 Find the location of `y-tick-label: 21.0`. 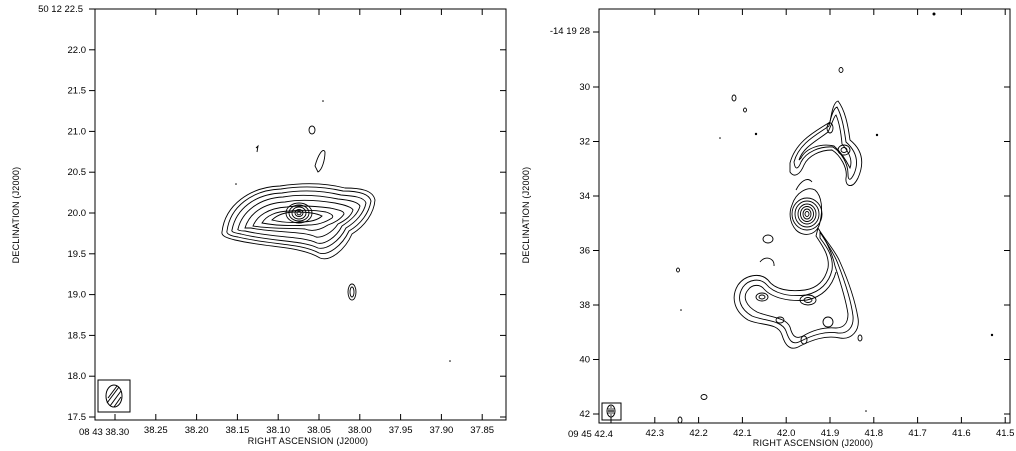

y-tick-label: 21.0 is located at coordinates (77, 131).